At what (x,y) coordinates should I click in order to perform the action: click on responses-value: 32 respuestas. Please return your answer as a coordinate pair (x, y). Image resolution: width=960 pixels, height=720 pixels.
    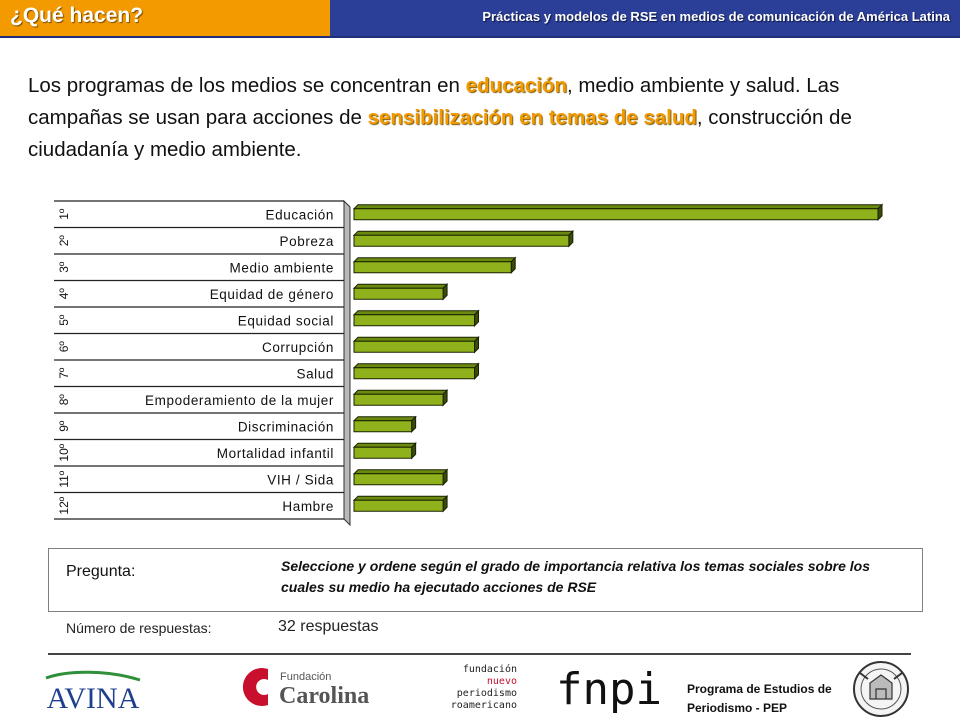
    Looking at the image, I should click on (328, 626).